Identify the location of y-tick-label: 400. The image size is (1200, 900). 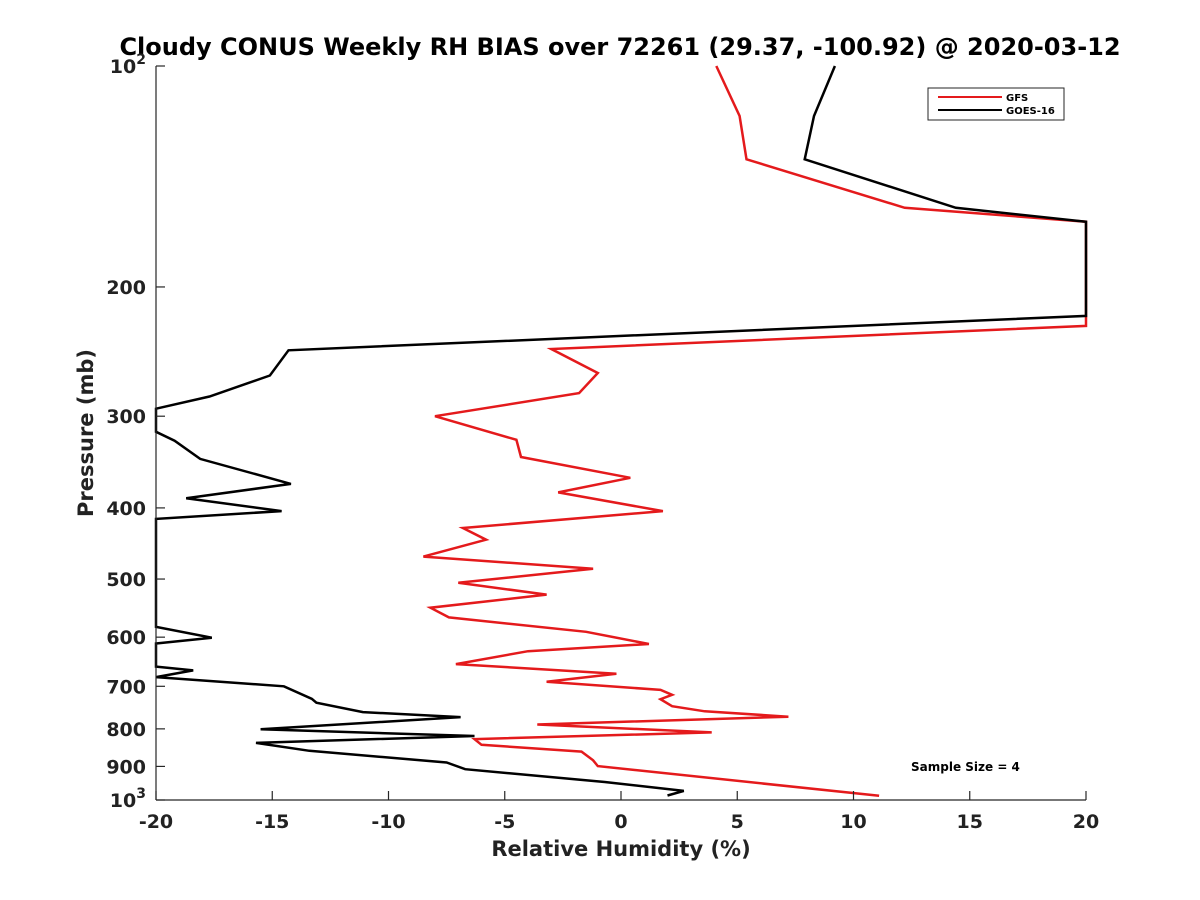
(126, 509).